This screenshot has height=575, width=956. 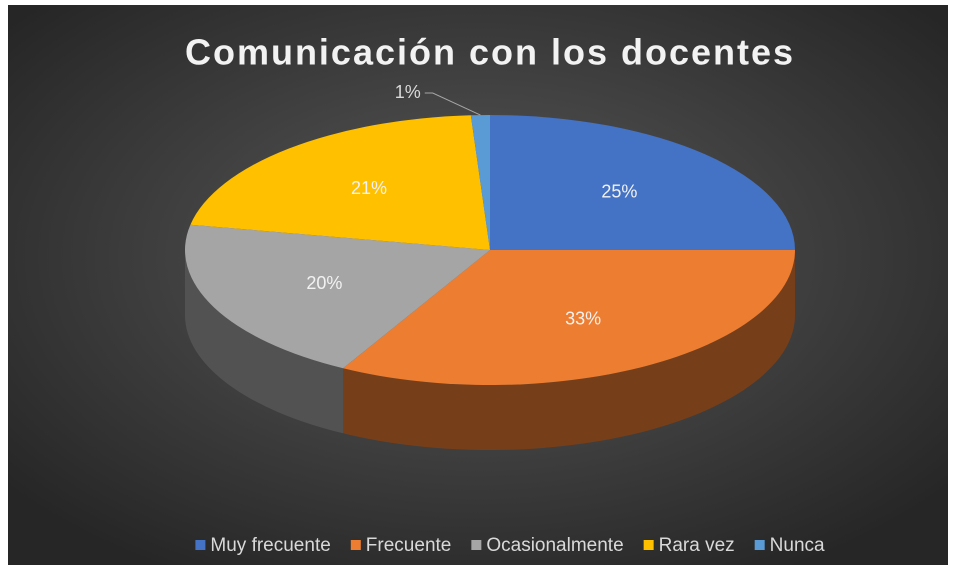 I want to click on legend-item: Muy frecuente, so click(x=263, y=545).